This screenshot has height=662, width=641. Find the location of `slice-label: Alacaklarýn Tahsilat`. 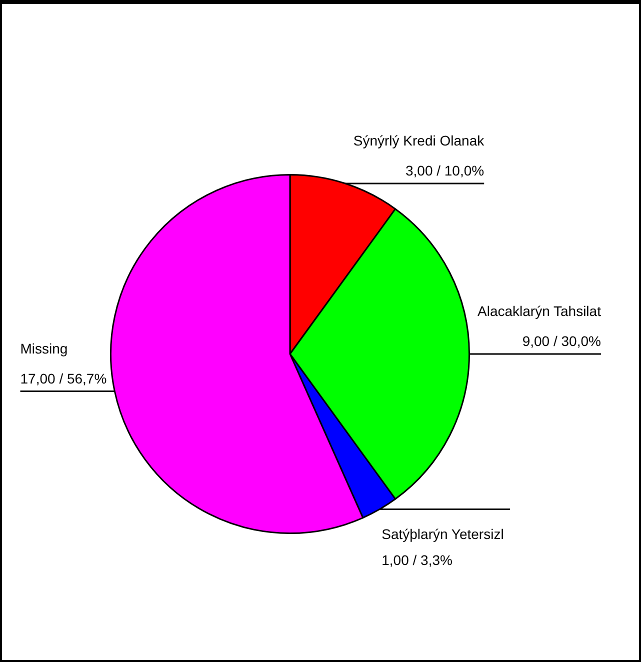

slice-label: Alacaklarýn Tahsilat is located at coordinates (539, 311).